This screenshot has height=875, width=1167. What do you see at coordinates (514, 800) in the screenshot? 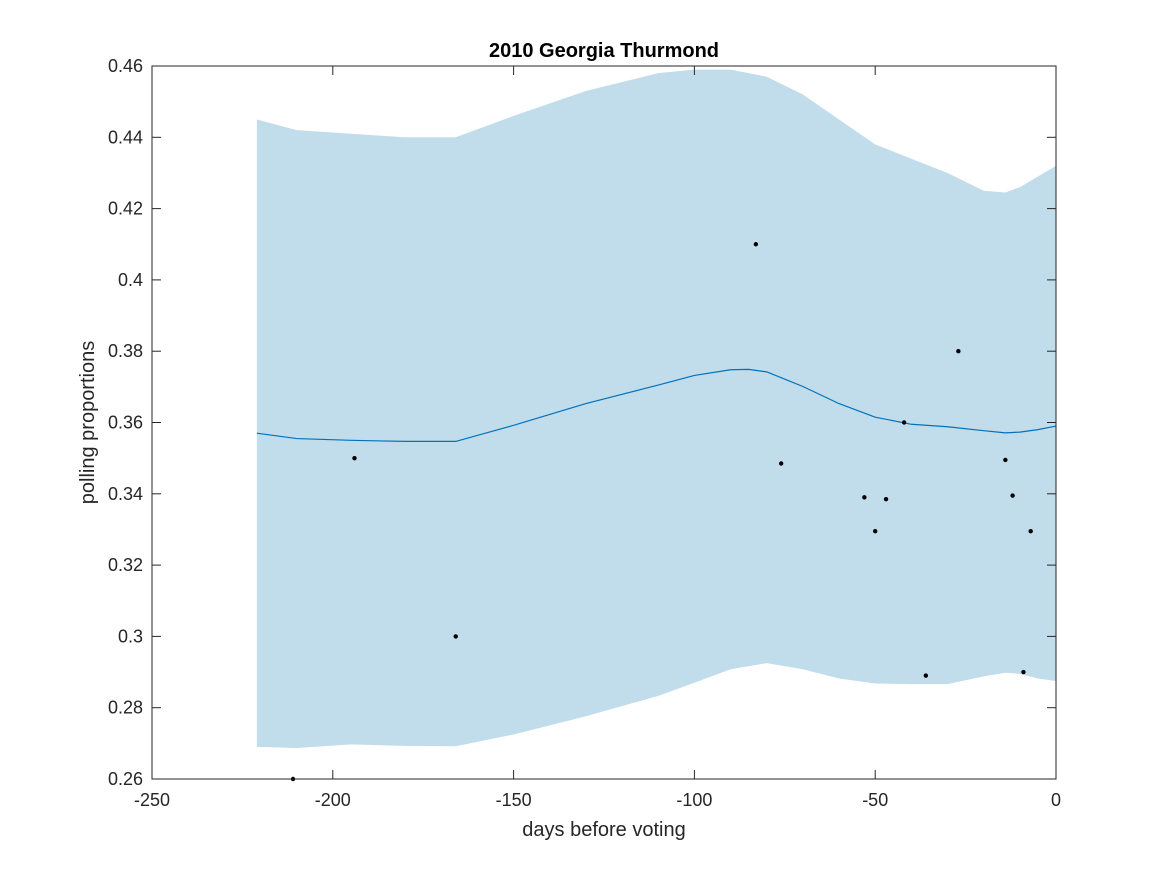
I see `x-tick-label: -150` at bounding box center [514, 800].